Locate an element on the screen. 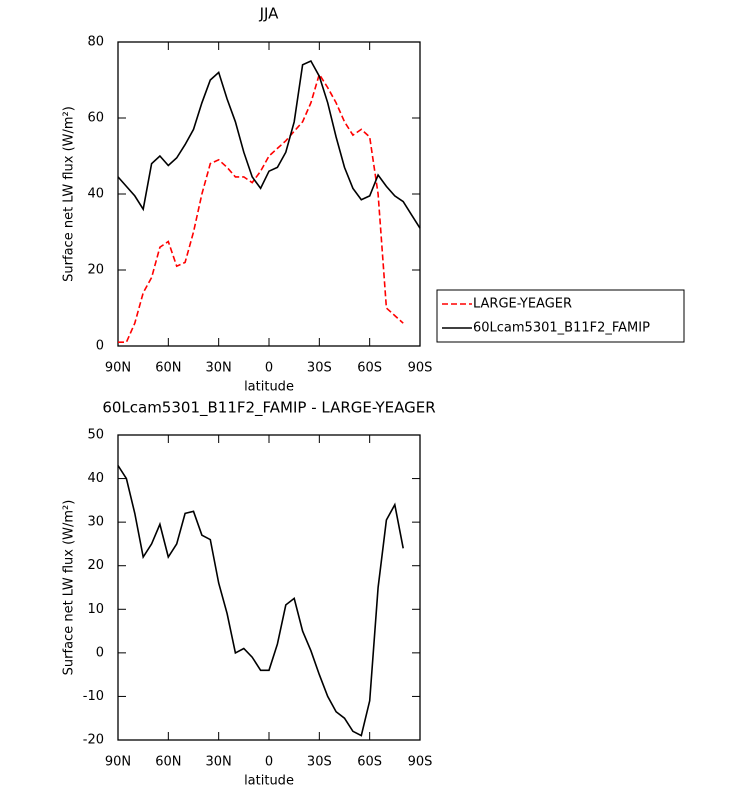 Image resolution: width=733 pixels, height=796 pixels. y-tick-label: 30 is located at coordinates (95, 522).